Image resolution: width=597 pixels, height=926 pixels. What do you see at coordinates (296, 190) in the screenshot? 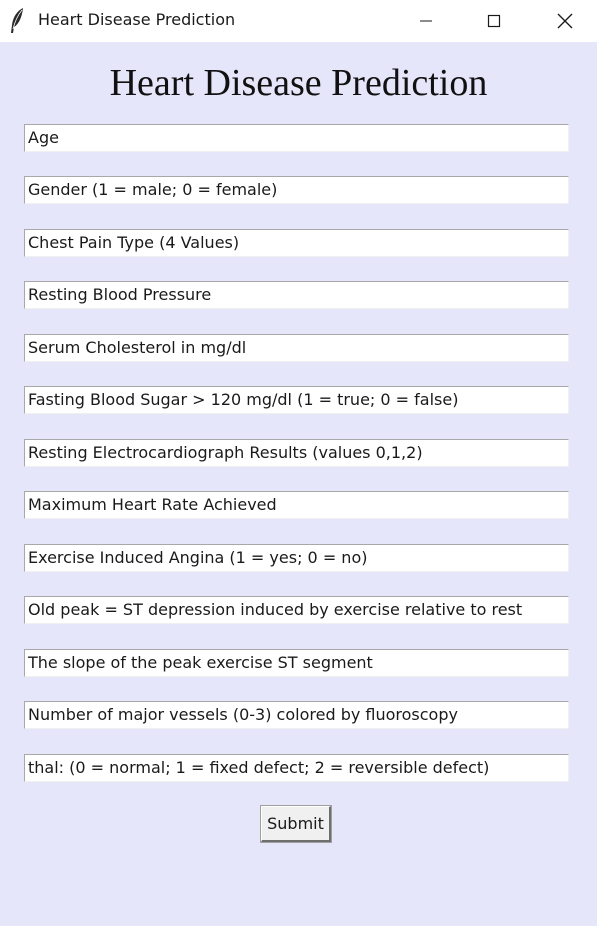
I see `gender-input: Gender (1 = male; 0 = female)` at bounding box center [296, 190].